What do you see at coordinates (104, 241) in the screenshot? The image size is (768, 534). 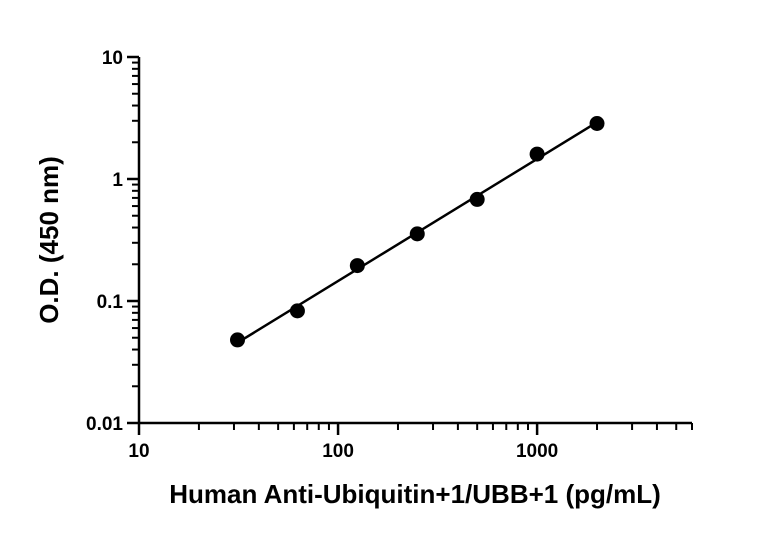 I see `y-axis-tick-labels: 0.01 0.1 1 10` at bounding box center [104, 241].